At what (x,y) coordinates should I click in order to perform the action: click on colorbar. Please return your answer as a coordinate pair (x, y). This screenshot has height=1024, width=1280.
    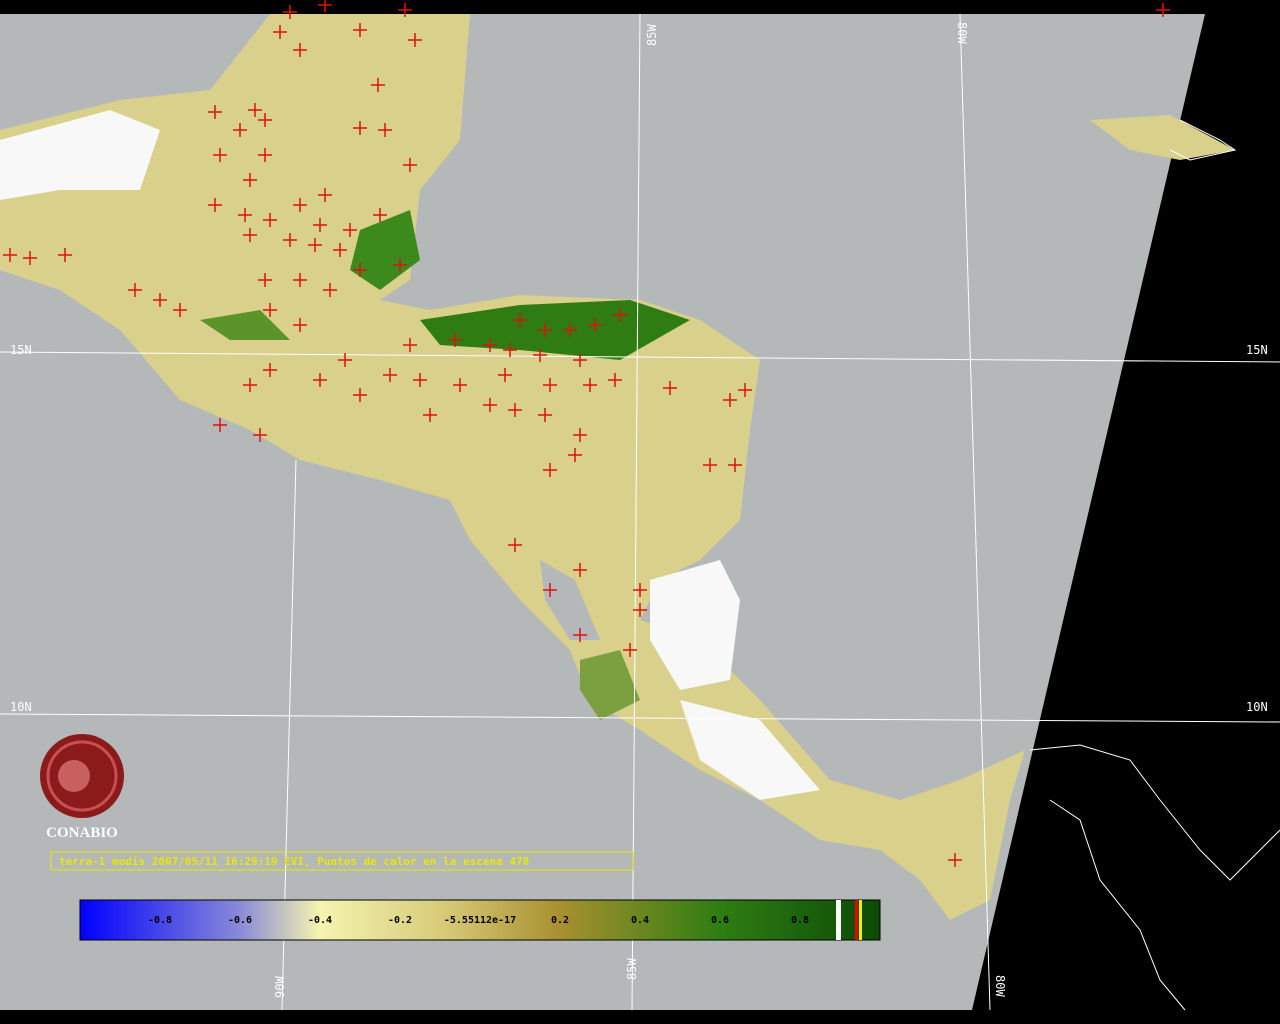
    Looking at the image, I should click on (480, 920).